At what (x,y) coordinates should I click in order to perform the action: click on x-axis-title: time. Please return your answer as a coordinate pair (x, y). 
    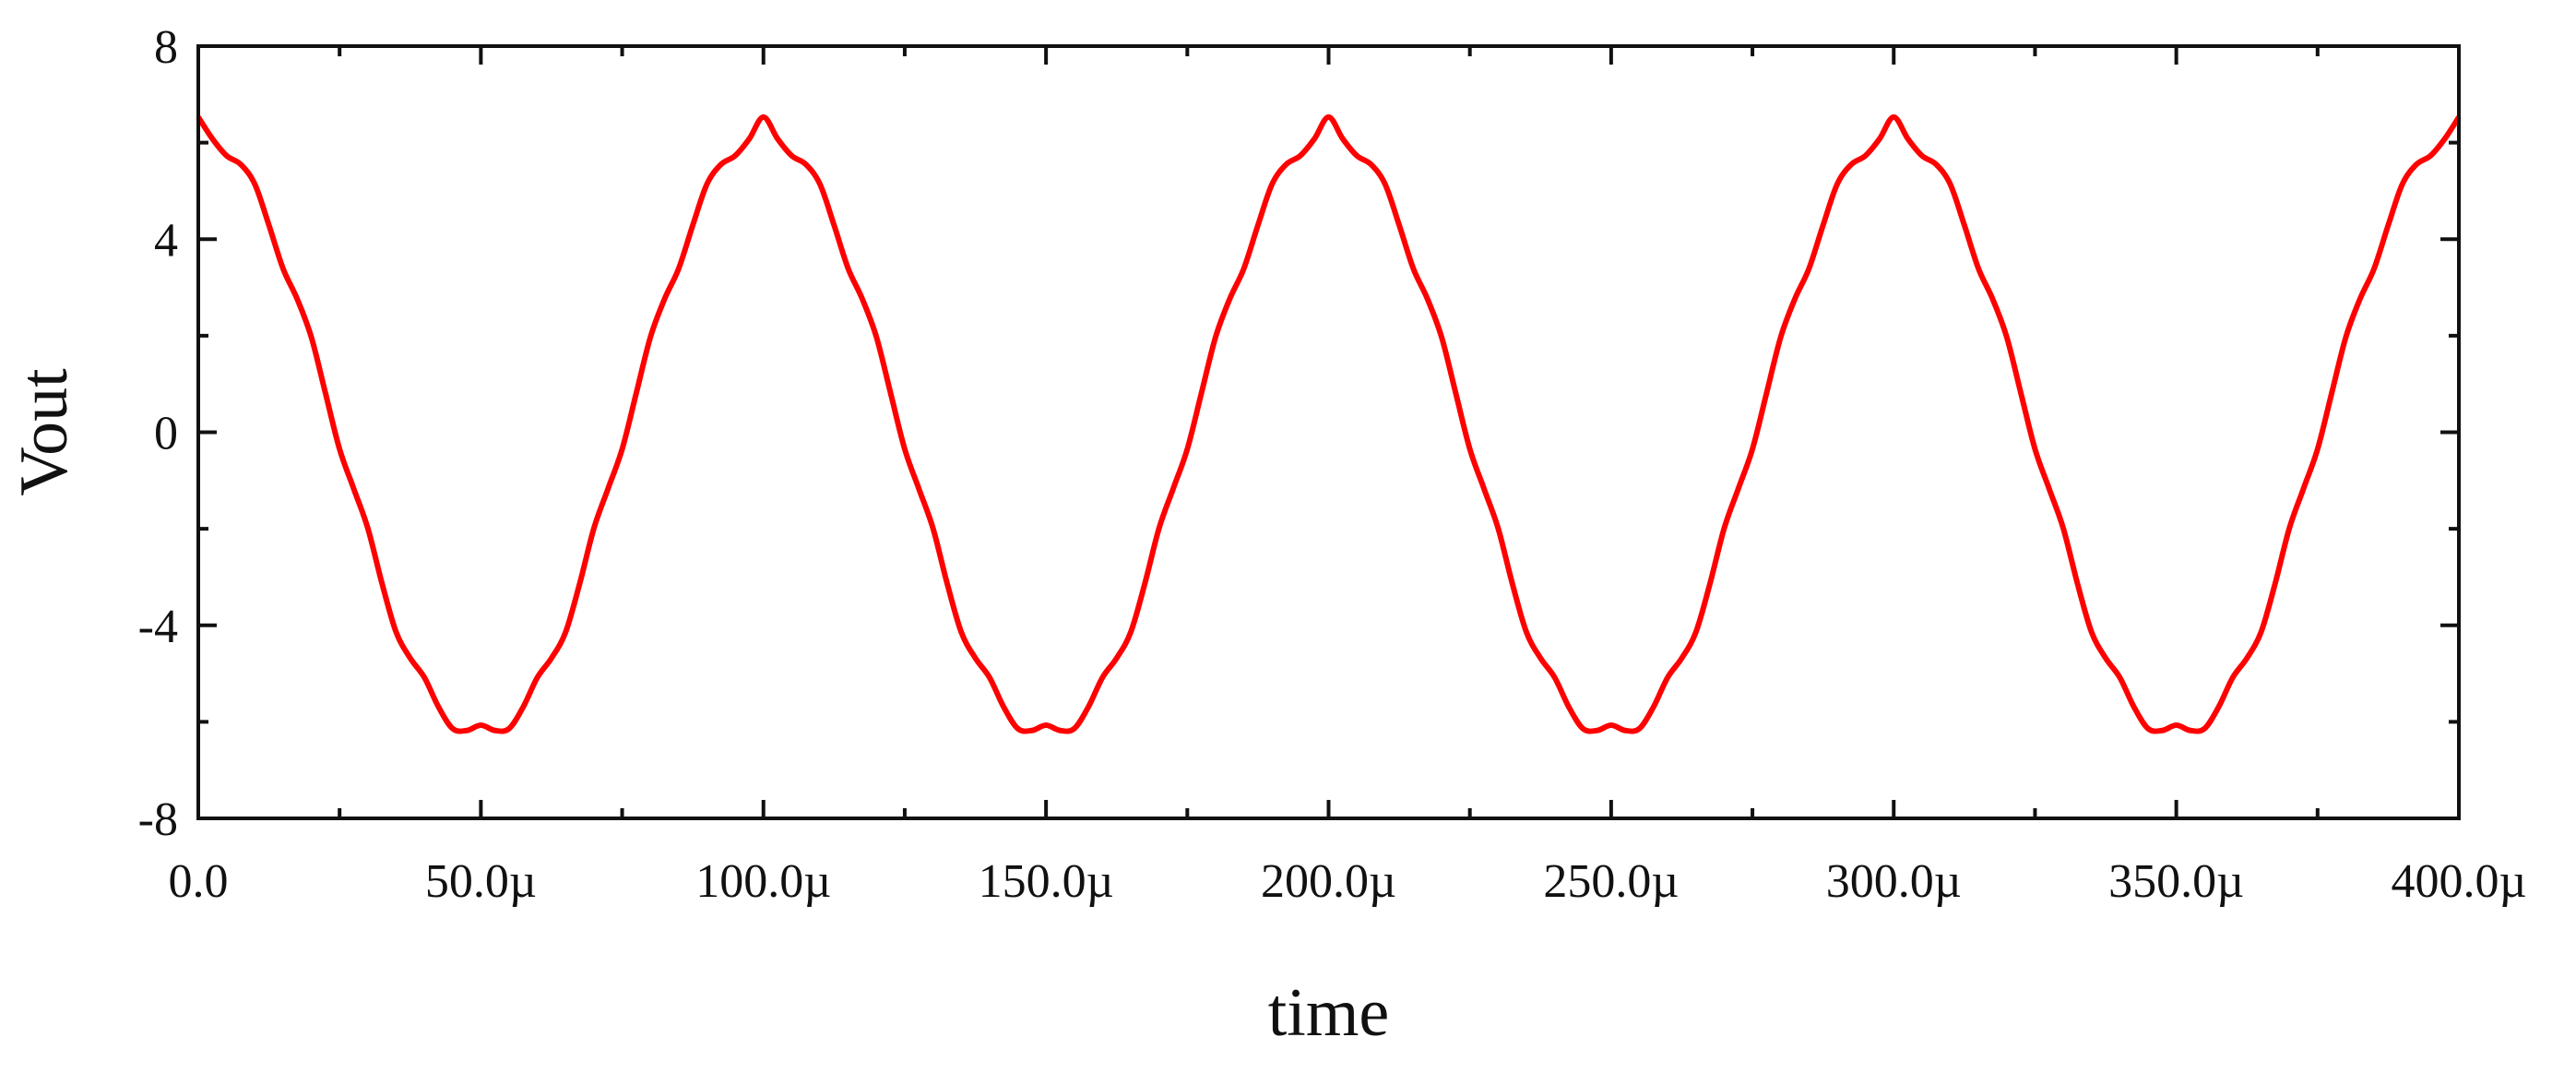
    Looking at the image, I should click on (1329, 1013).